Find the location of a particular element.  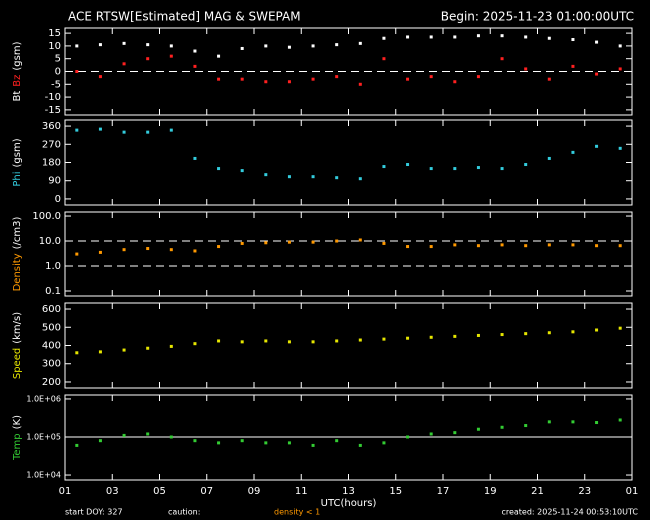

x-tick-label: 17 is located at coordinates (443, 491).